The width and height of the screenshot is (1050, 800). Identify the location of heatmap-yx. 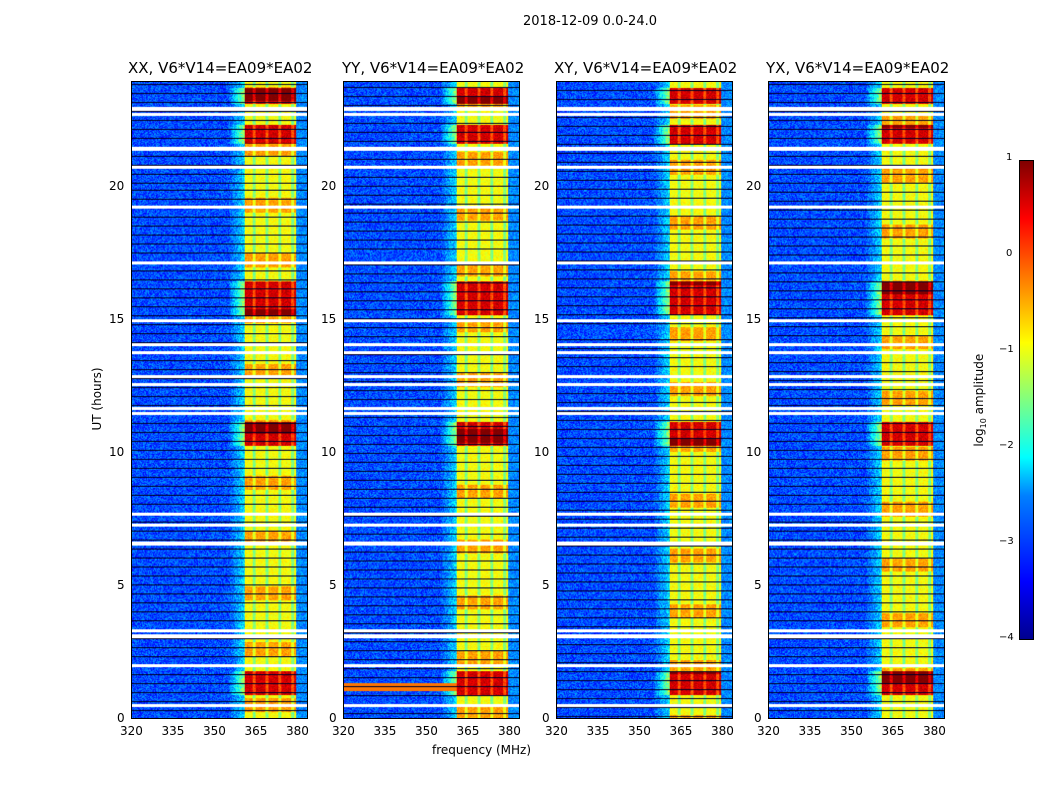
(856, 400).